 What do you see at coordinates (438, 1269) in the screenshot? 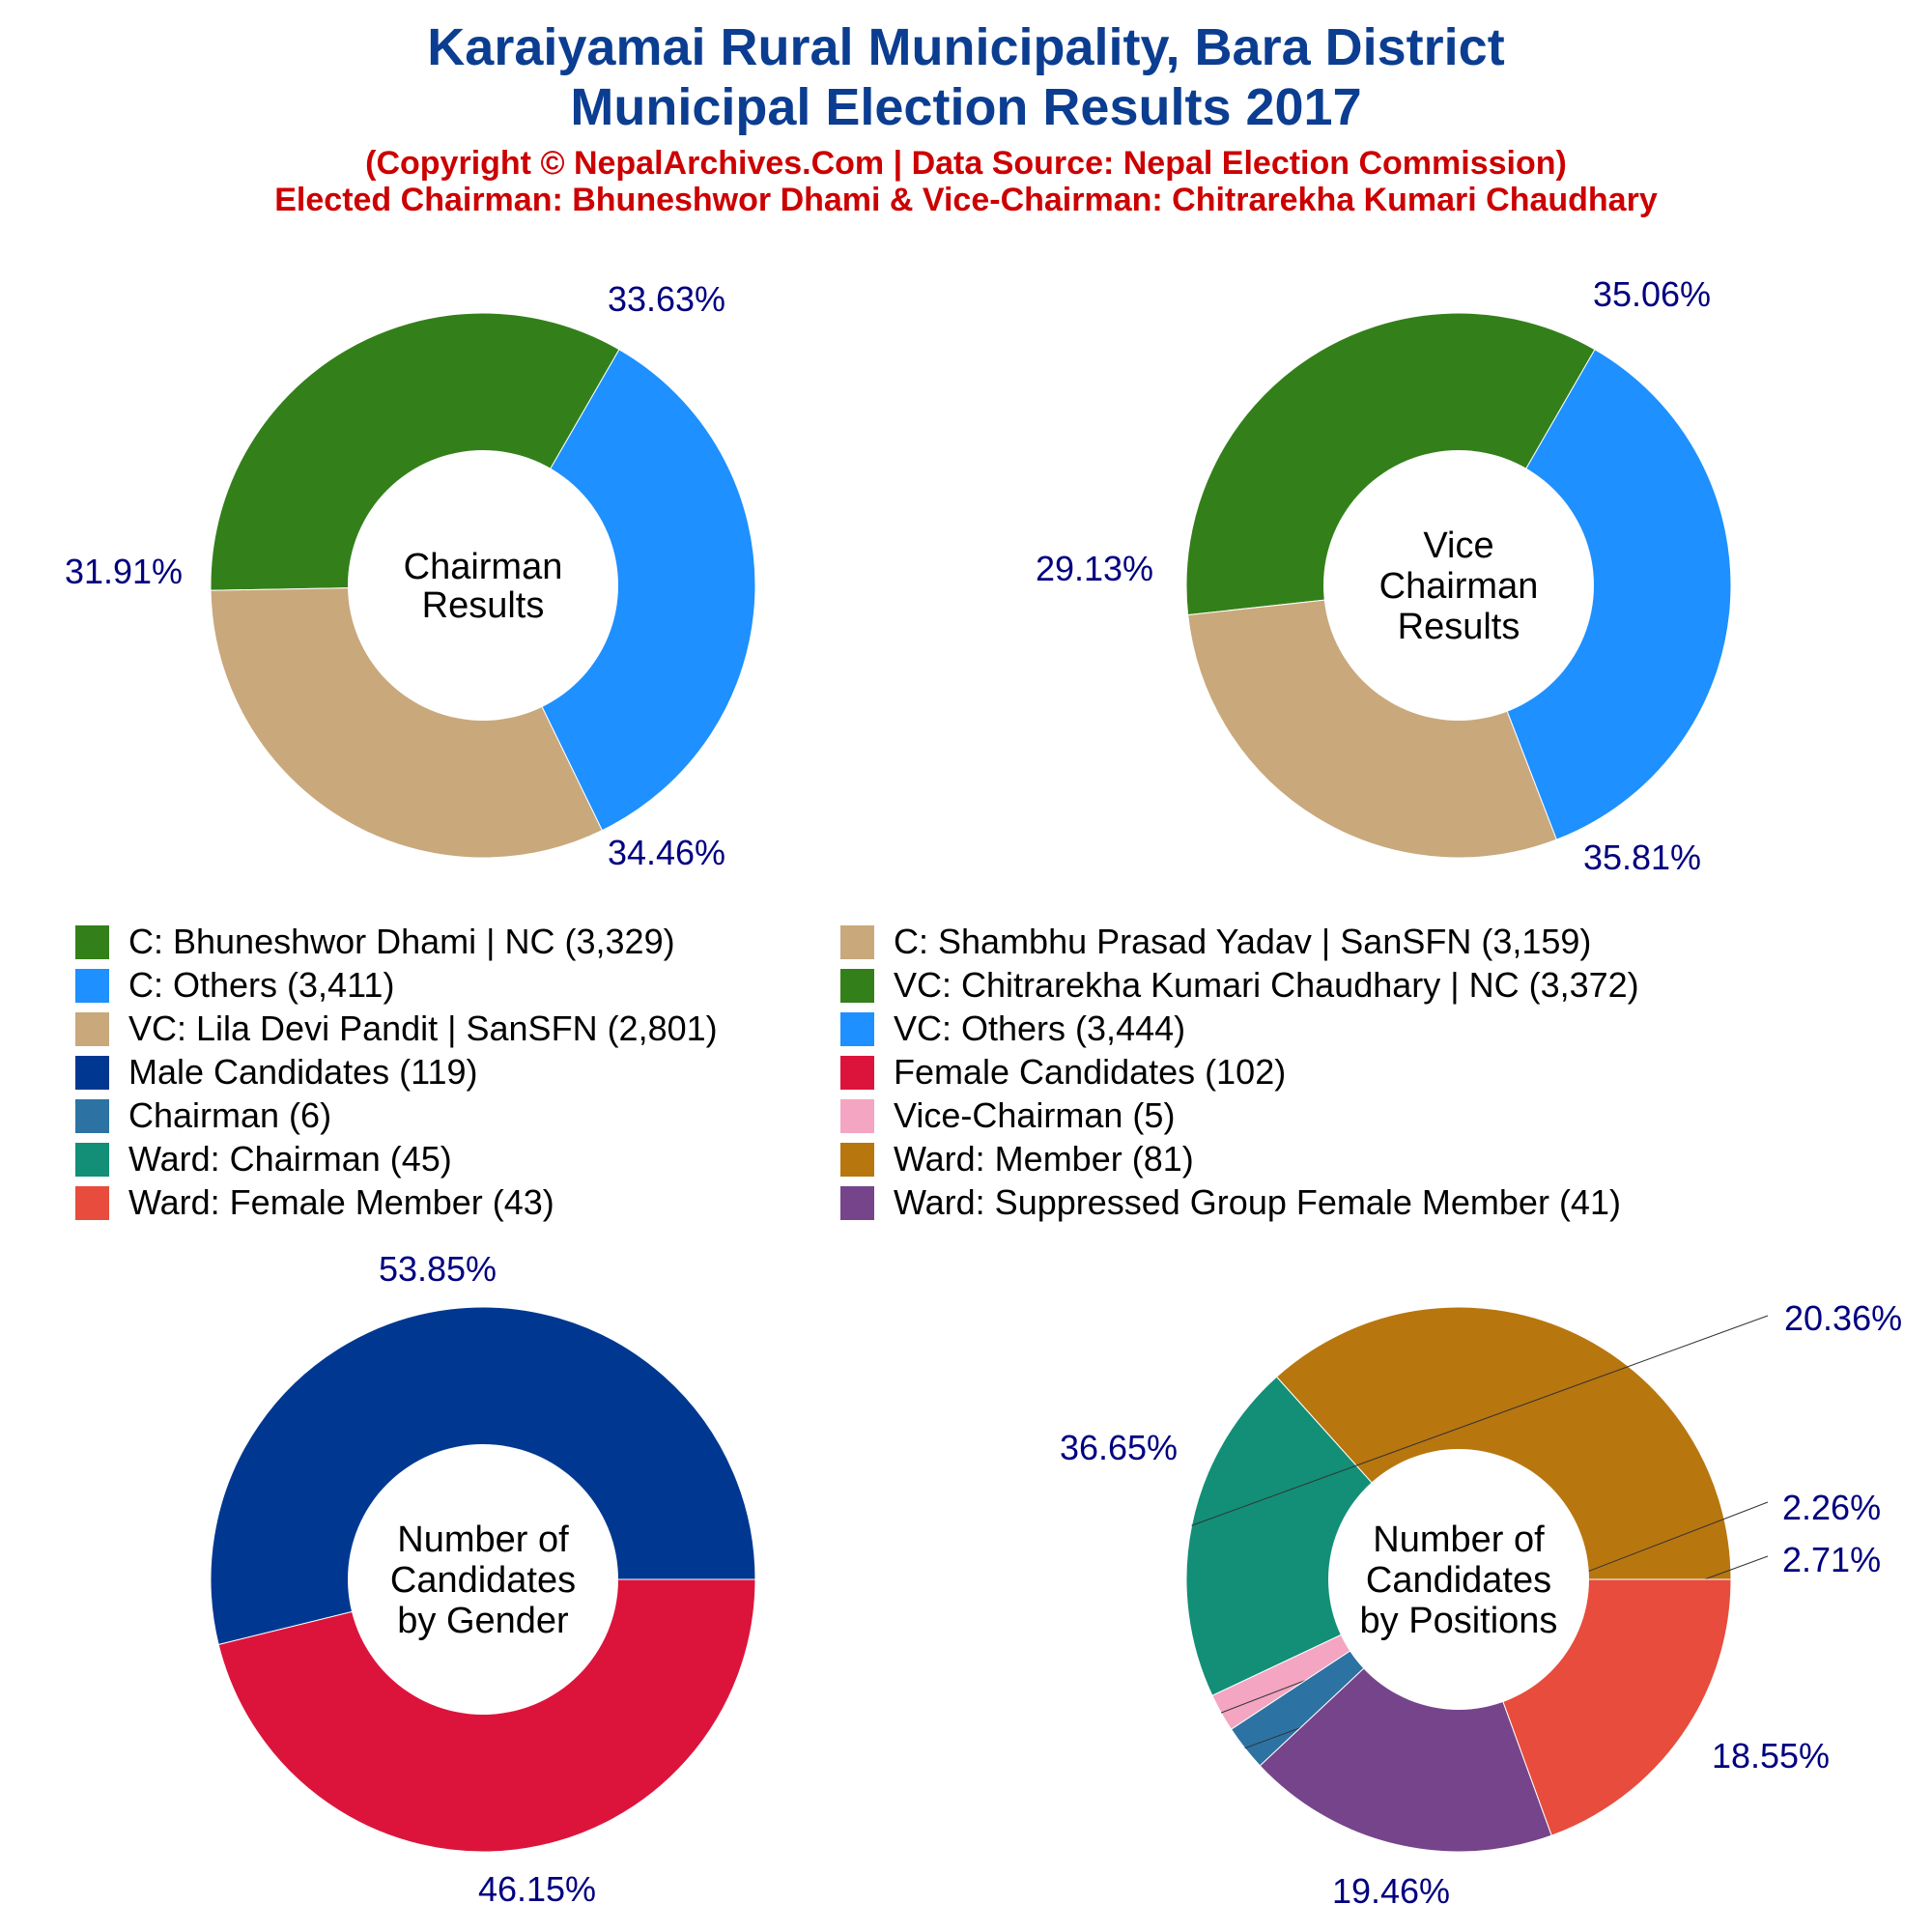
I see `slice-percent-label: 53.85%` at bounding box center [438, 1269].